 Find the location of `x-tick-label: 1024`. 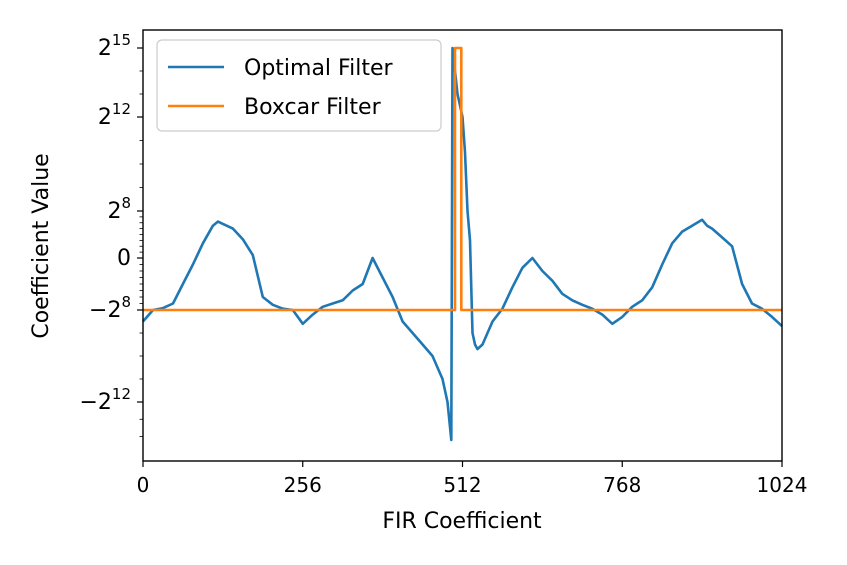

x-tick-label: 1024 is located at coordinates (782, 485).